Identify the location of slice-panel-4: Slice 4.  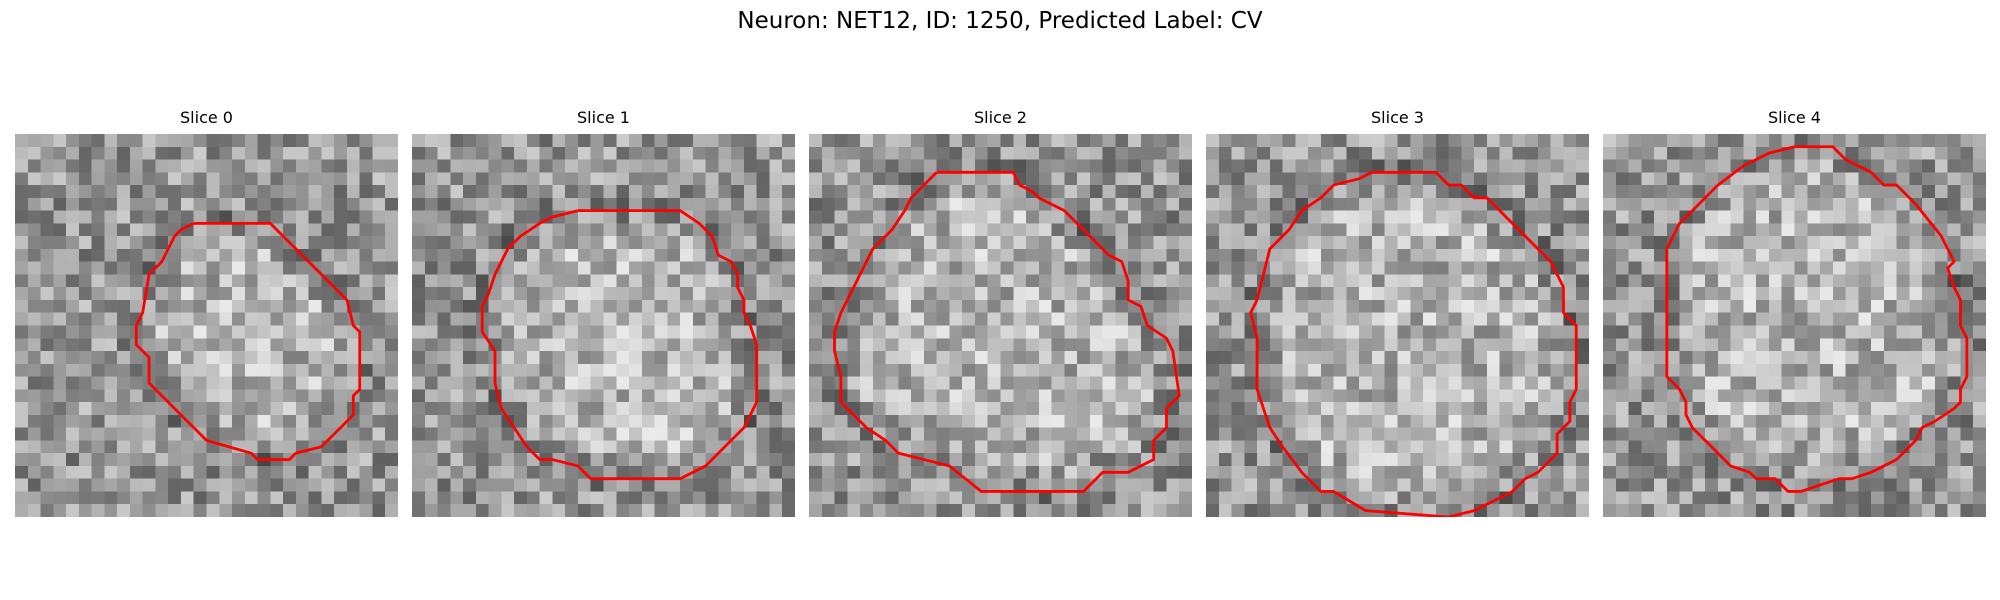
(1794, 312).